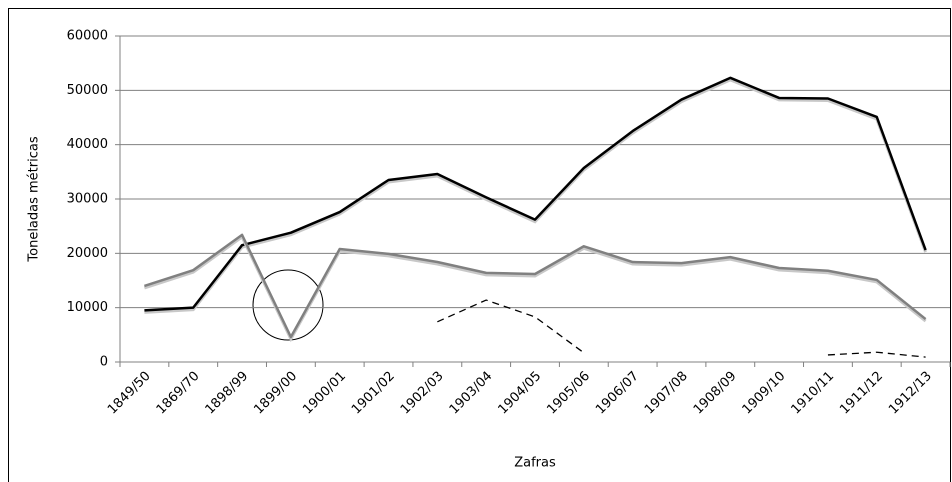 The height and width of the screenshot is (482, 952). I want to click on x-tick-label: 1901/02, so click(373, 393).